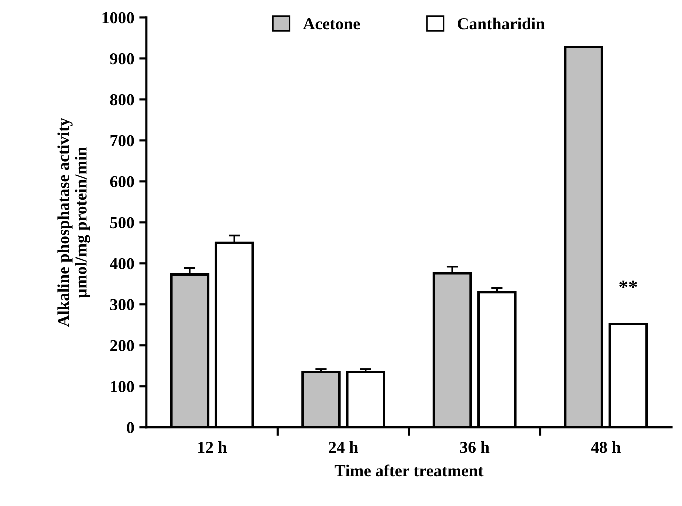 This screenshot has width=682, height=506. I want to click on x-tick-label: 12 h, so click(213, 447).